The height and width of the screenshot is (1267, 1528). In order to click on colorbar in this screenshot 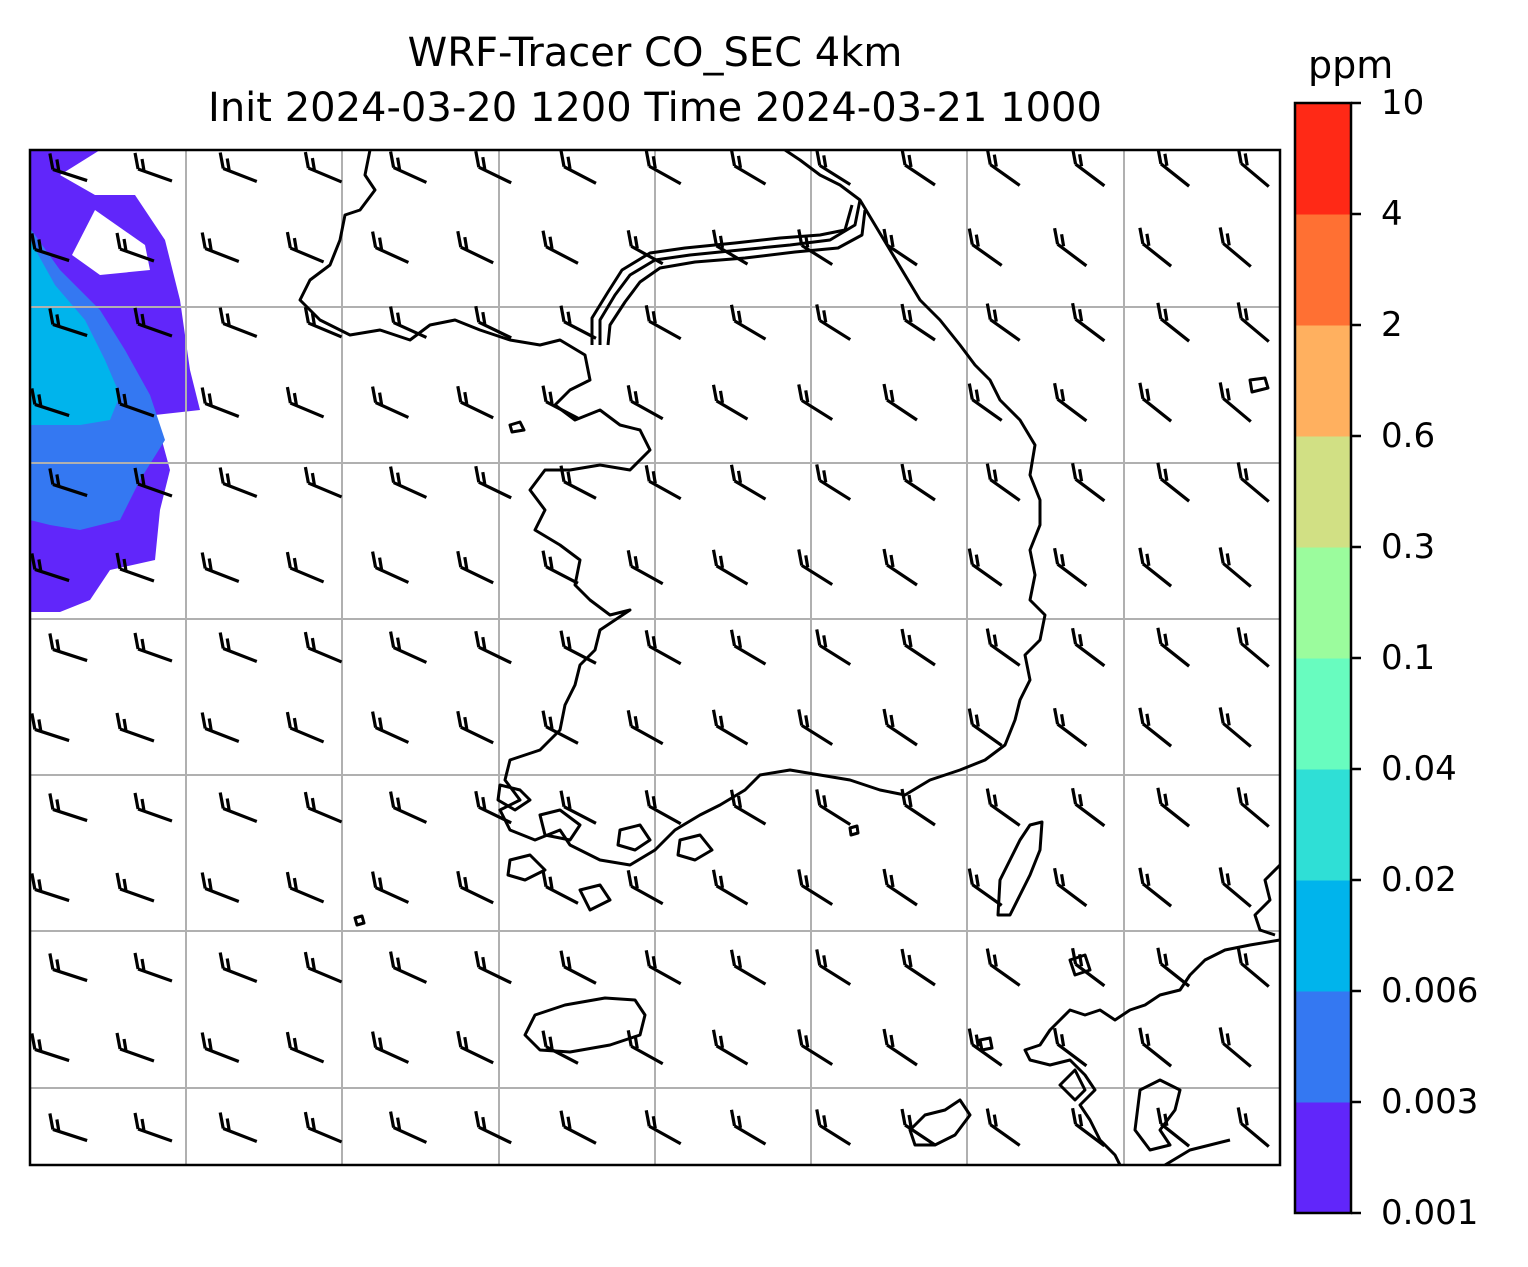, I will do `click(1323, 658)`.